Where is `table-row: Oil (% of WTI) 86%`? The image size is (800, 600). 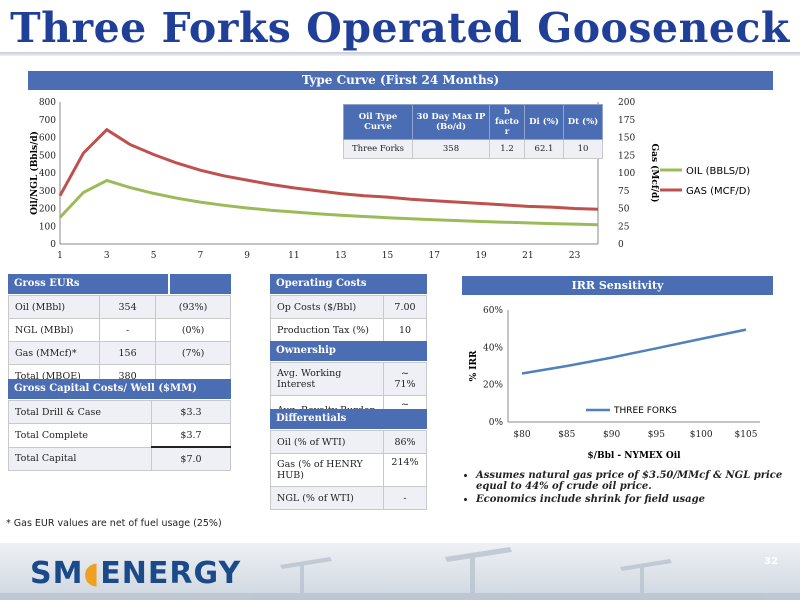
table-row: Oil (% of WTI) 86% is located at coordinates (348, 442).